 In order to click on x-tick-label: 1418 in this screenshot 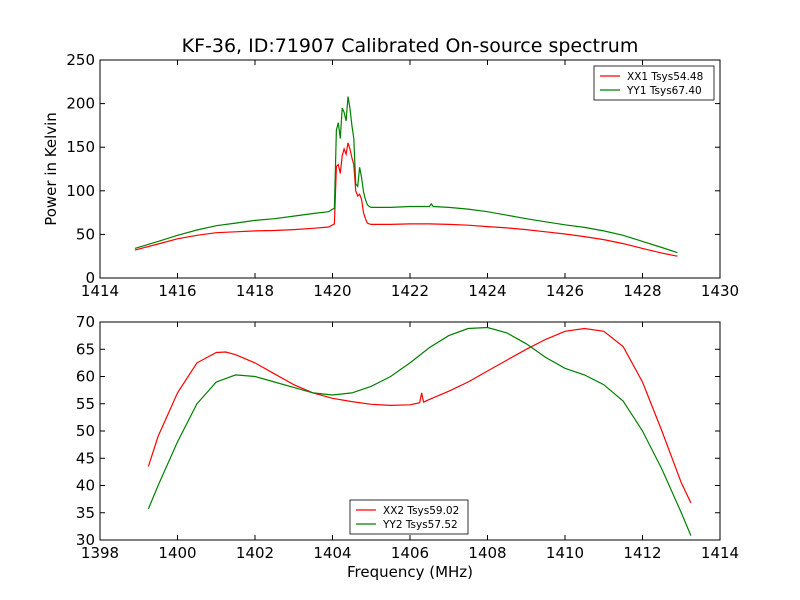, I will do `click(255, 291)`.